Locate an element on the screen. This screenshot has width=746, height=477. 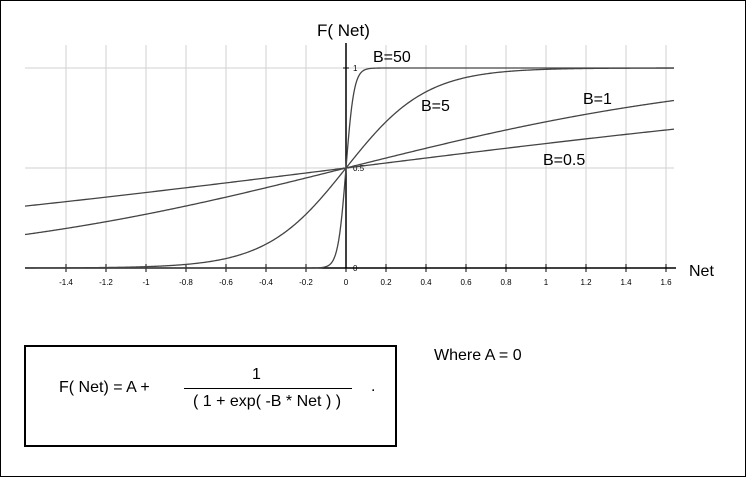
formula-lhs: F( Net) = A + is located at coordinates (104, 387).